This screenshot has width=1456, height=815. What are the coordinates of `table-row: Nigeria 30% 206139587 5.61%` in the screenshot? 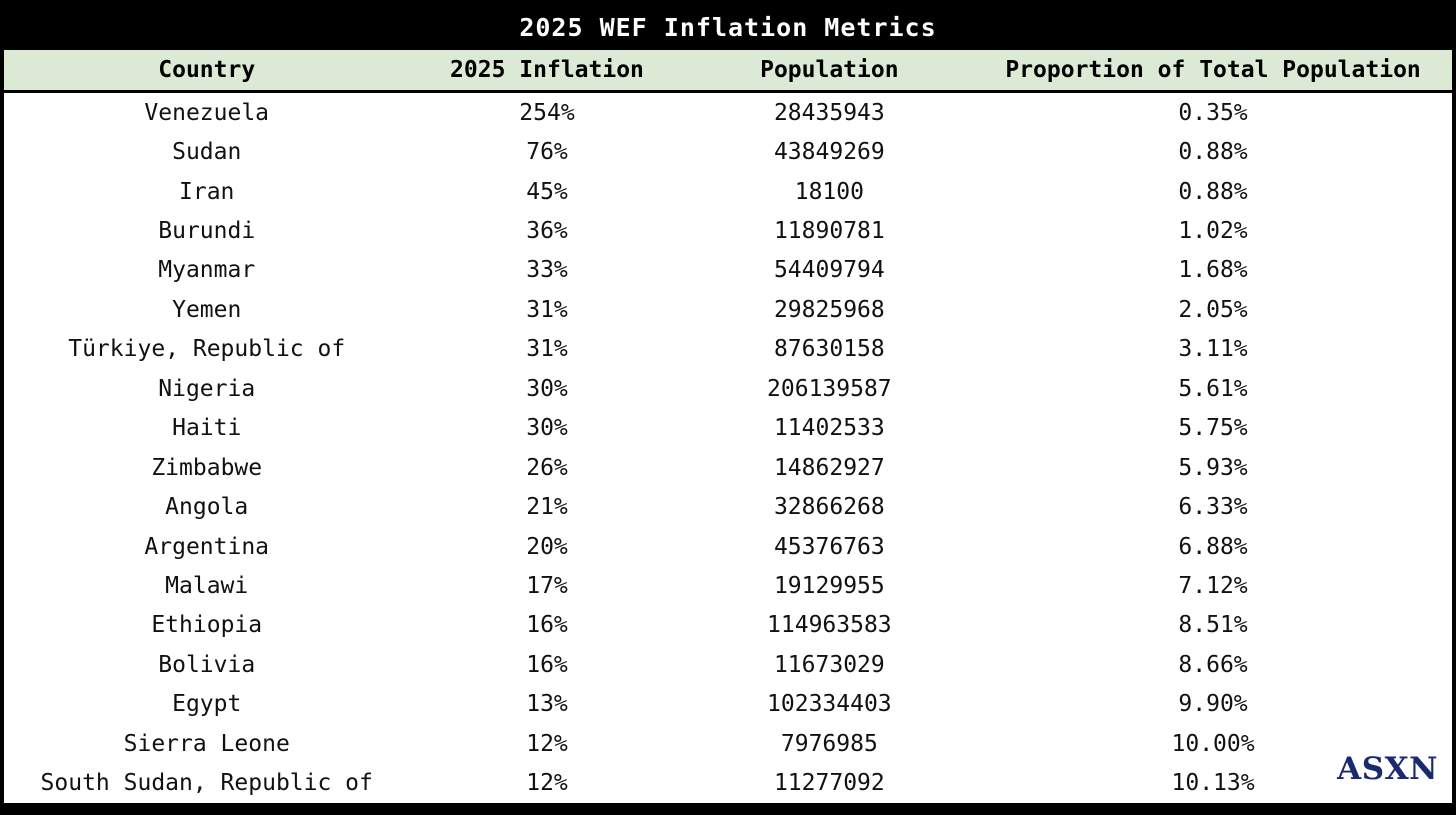 It's located at (728, 388).